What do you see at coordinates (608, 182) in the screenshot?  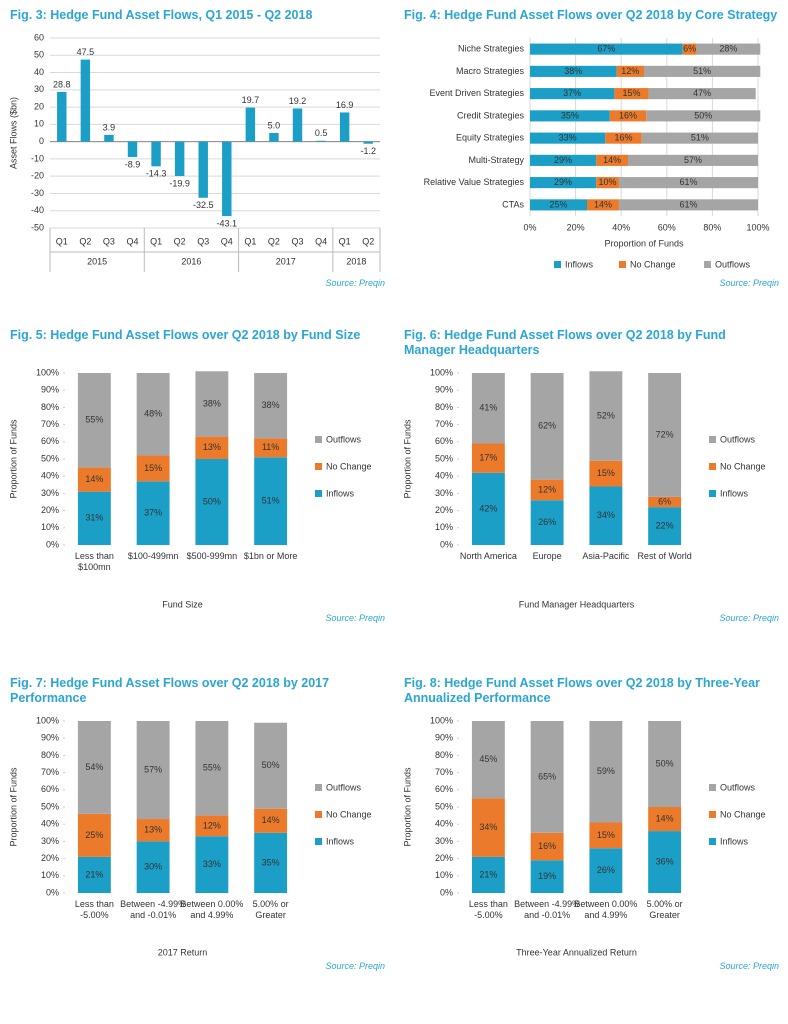 I see `value-label: 10%` at bounding box center [608, 182].